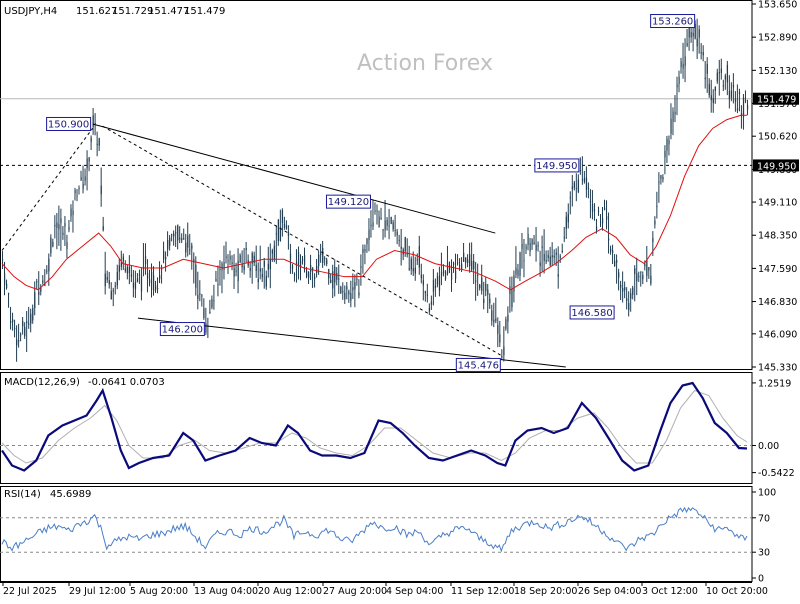 The width and height of the screenshot is (800, 604). I want to click on ohlc-low: 151.477, so click(168, 11).